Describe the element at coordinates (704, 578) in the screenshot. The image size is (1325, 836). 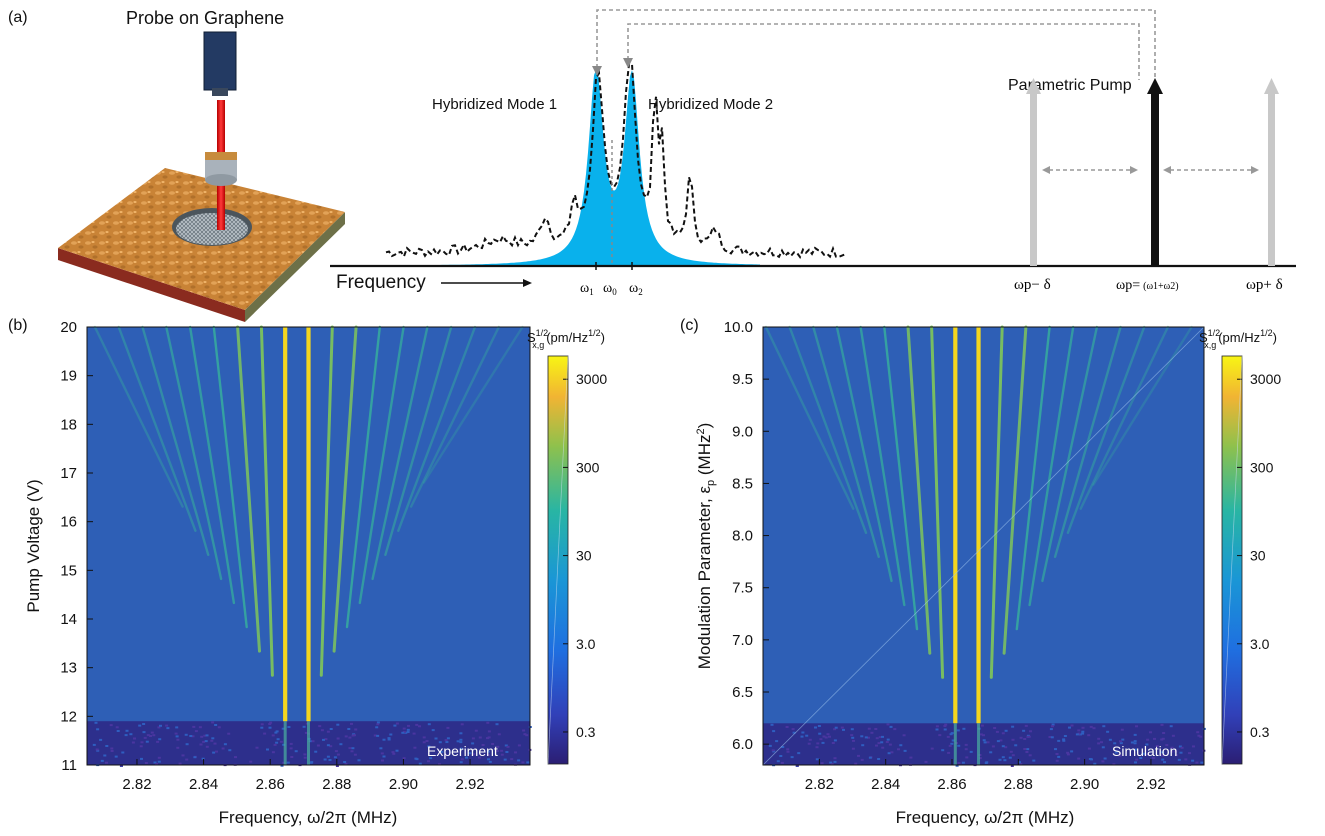
I see `sim-ylabel-main: Modulation Parameter, ε` at that location.